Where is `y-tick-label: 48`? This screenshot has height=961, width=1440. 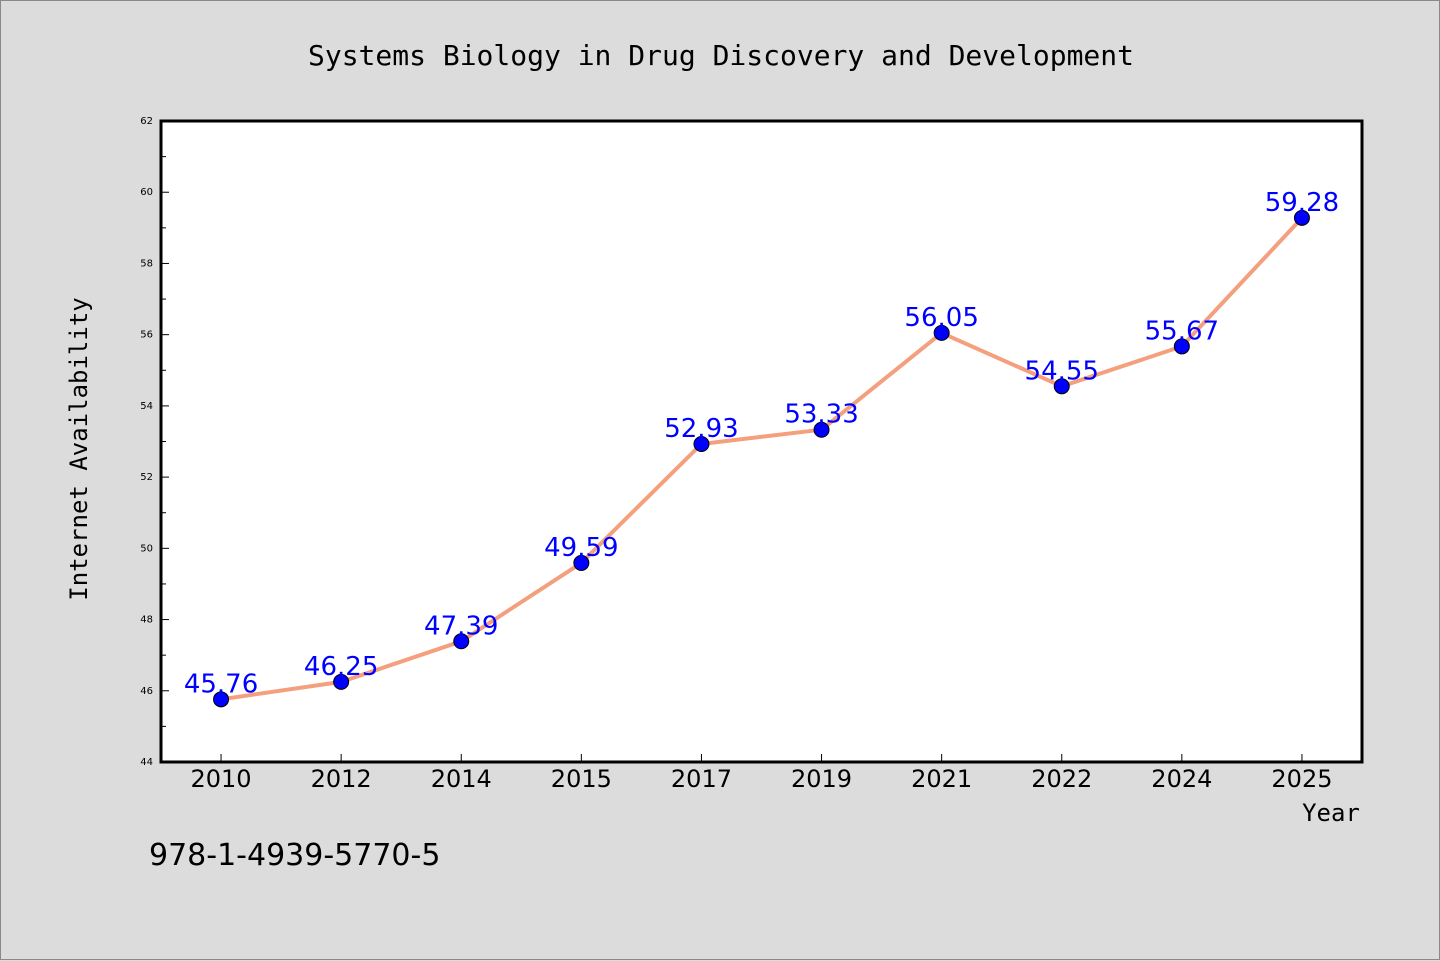
y-tick-label: 48 is located at coordinates (146, 620).